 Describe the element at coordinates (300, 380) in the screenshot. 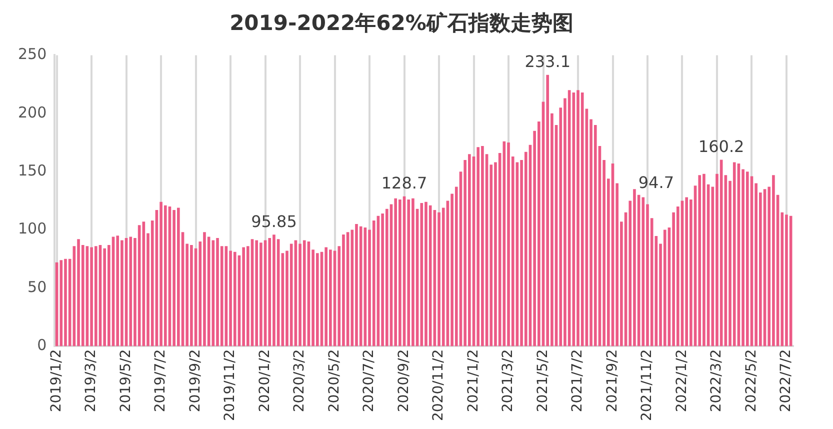

I see `x-tick-label: 2020/3/2` at that location.